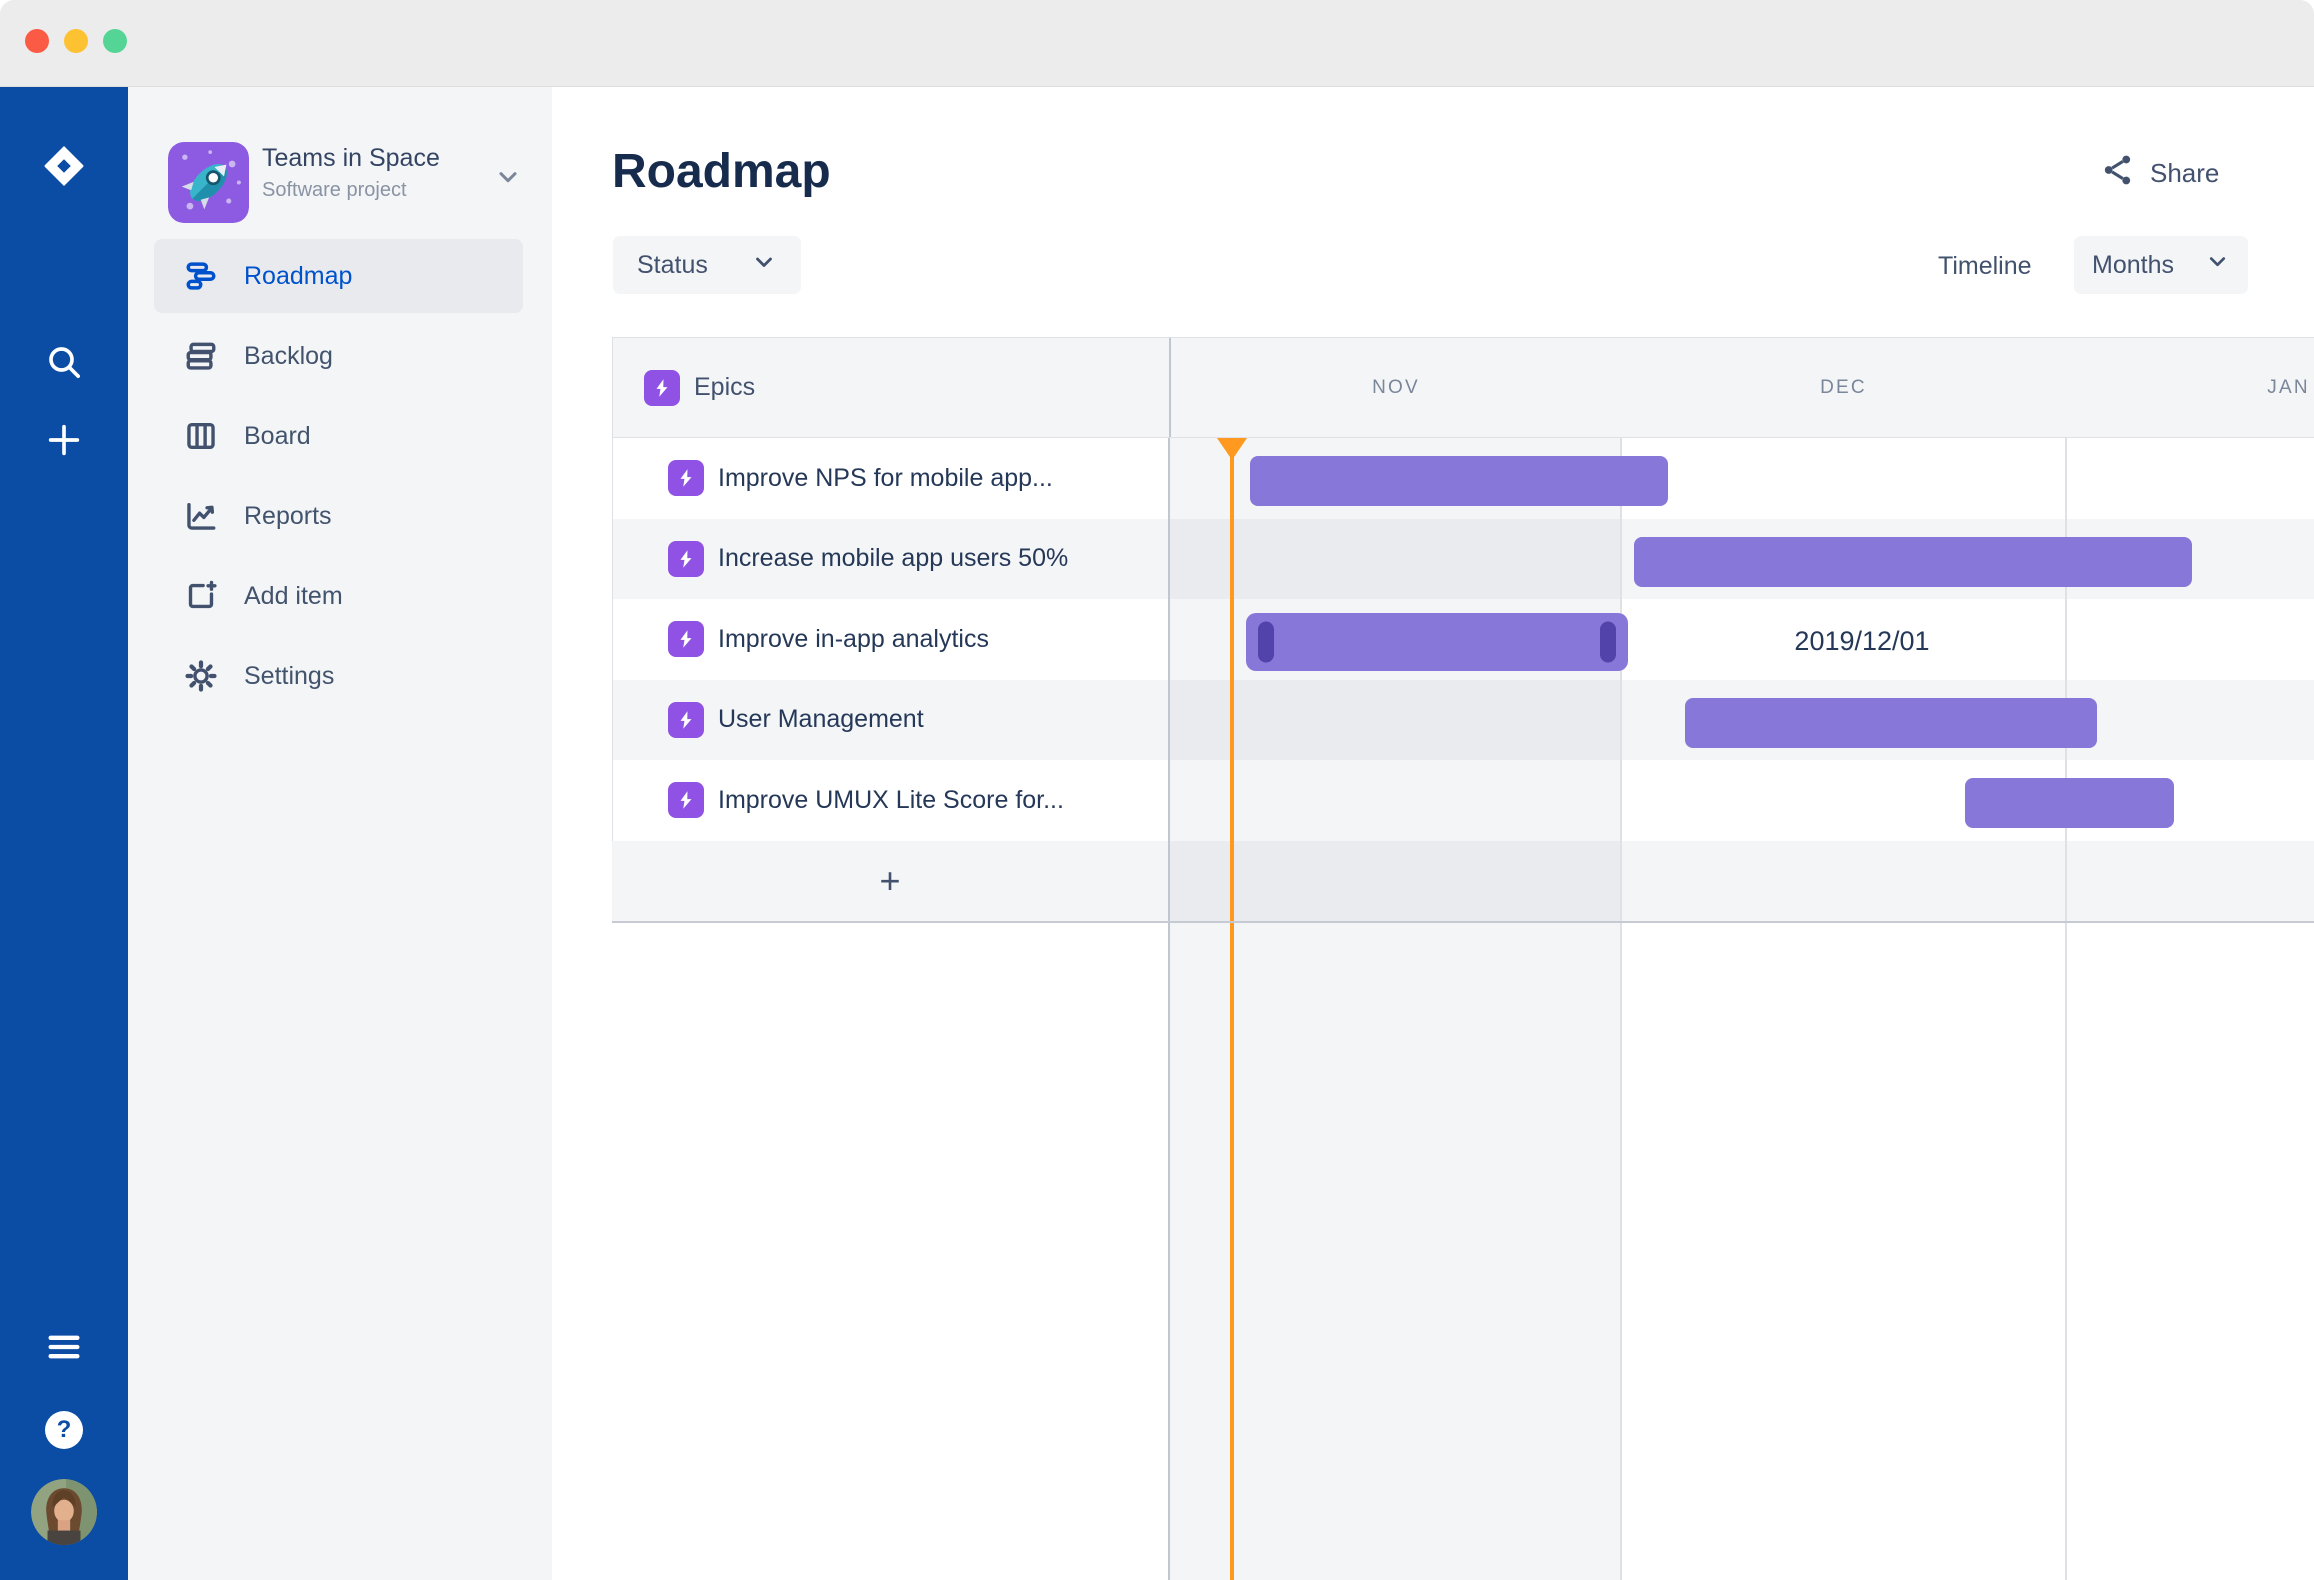 The image size is (2314, 1580). I want to click on timeline-zoom-value: Months, so click(2133, 264).